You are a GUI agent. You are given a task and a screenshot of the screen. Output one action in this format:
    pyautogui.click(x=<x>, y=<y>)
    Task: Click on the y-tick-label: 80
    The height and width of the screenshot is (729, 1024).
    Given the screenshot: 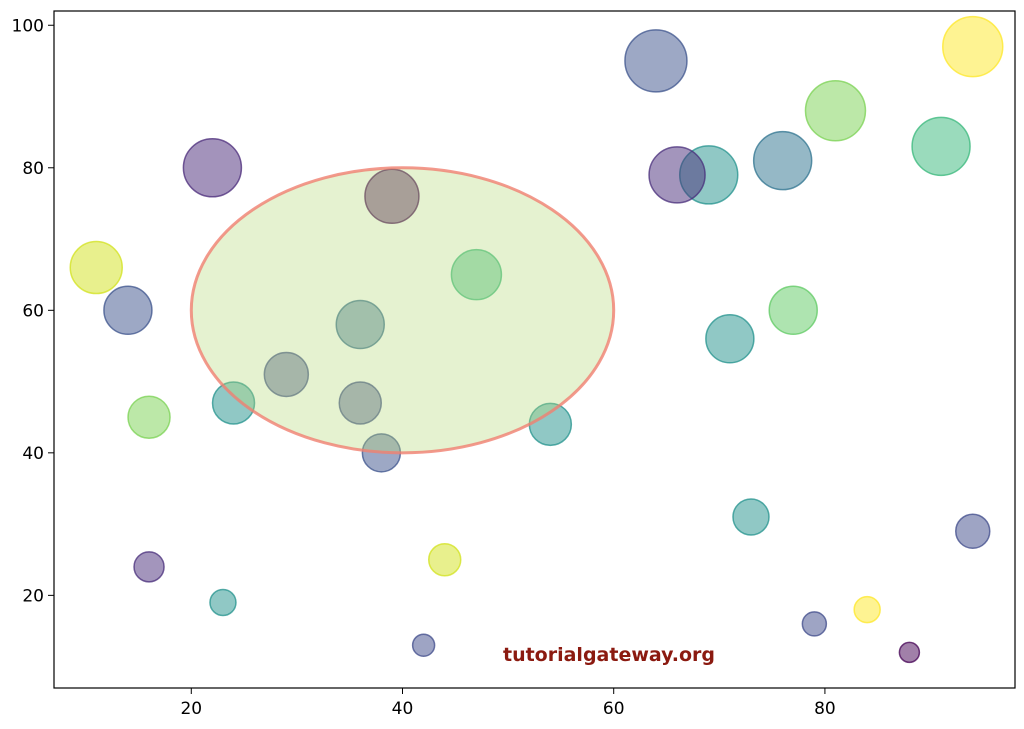 What is the action you would take?
    pyautogui.click(x=33, y=169)
    